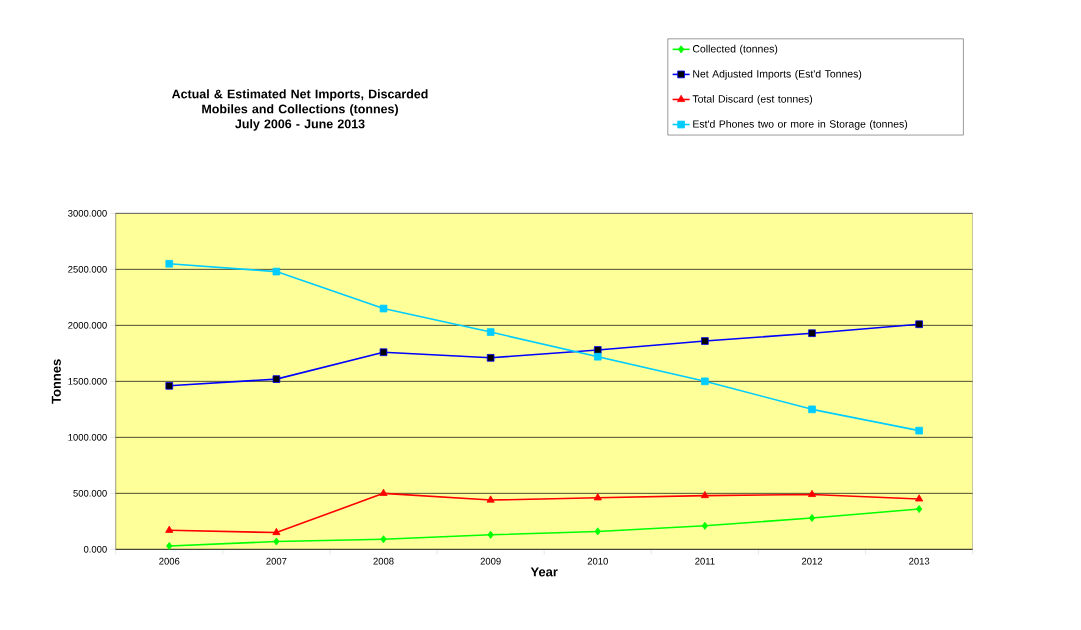 Image resolution: width=1081 pixels, height=630 pixels. Describe the element at coordinates (87, 437) in the screenshot. I see `y-tick-label: 1000.000` at that location.